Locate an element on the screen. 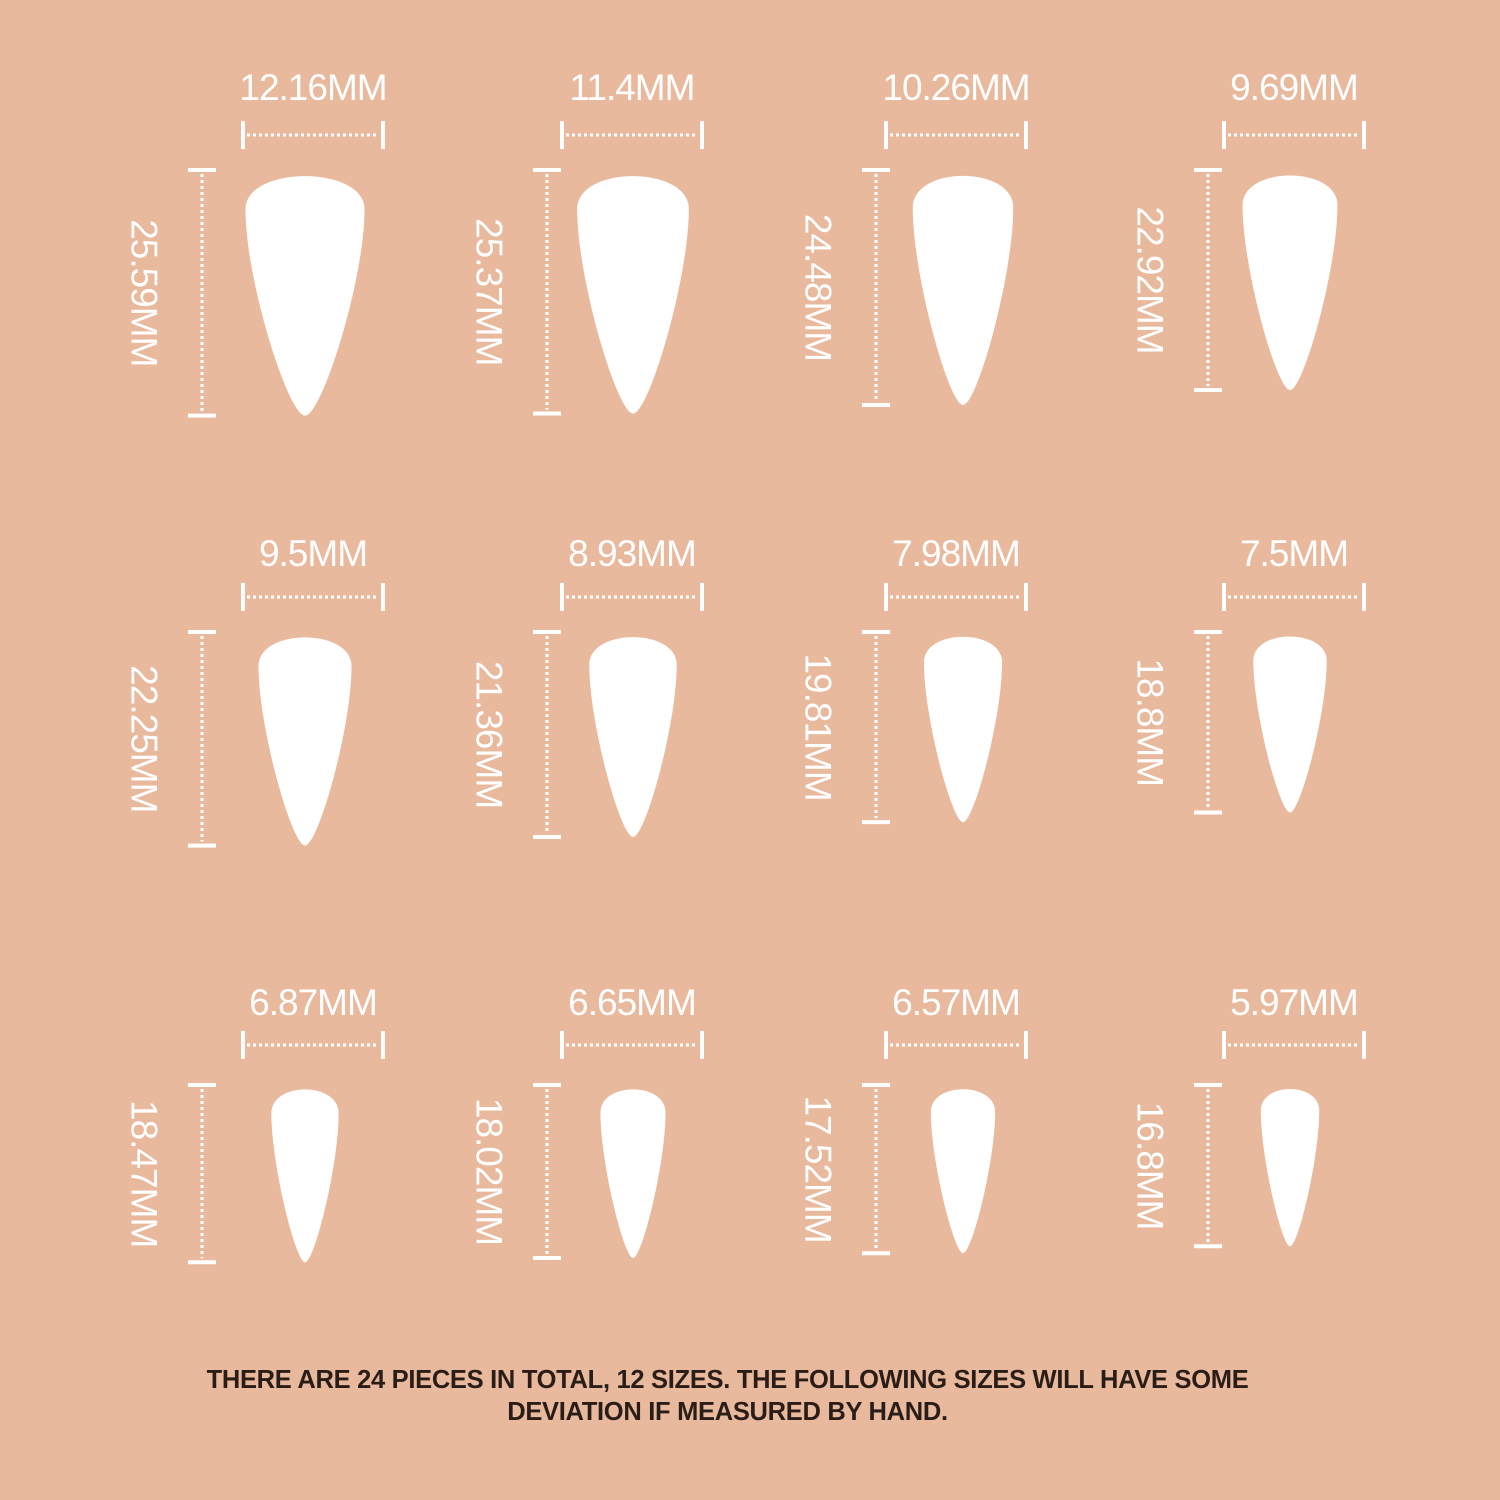  width-label: 10.26MM is located at coordinates (955, 87).